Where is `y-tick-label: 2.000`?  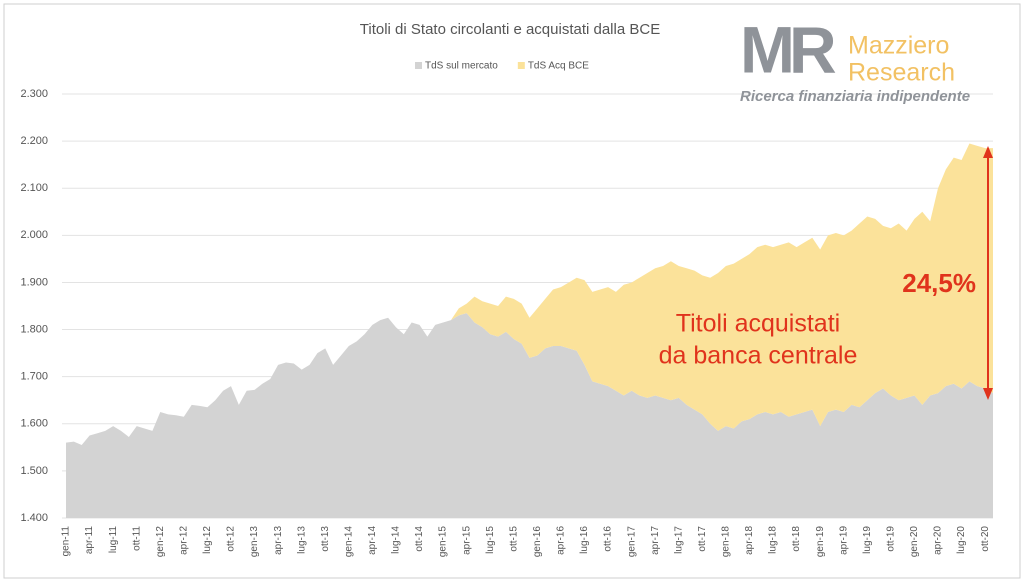
y-tick-label: 2.000 is located at coordinates (34, 235).